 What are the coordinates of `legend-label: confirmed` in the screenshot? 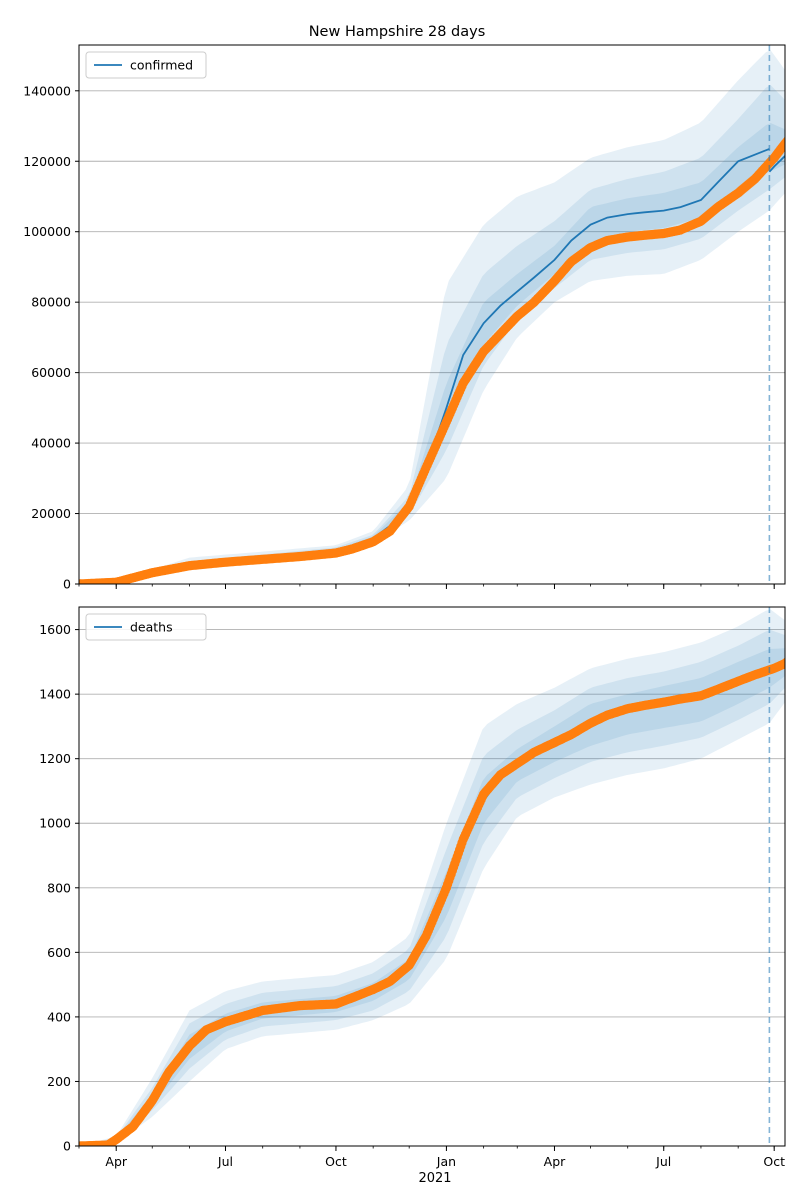 It's located at (161, 65).